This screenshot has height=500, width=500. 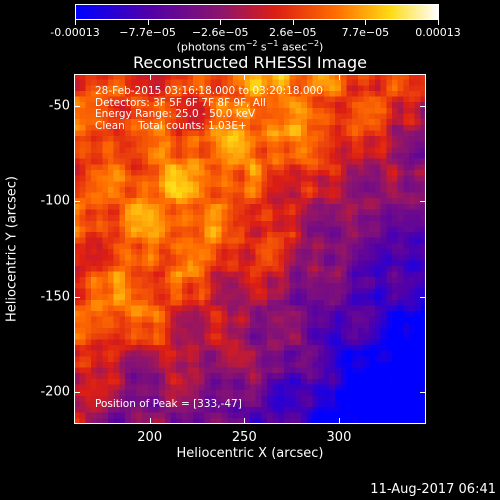 What do you see at coordinates (250, 62) in the screenshot?
I see `chart-title: Reconstructed RHESSI Image` at bounding box center [250, 62].